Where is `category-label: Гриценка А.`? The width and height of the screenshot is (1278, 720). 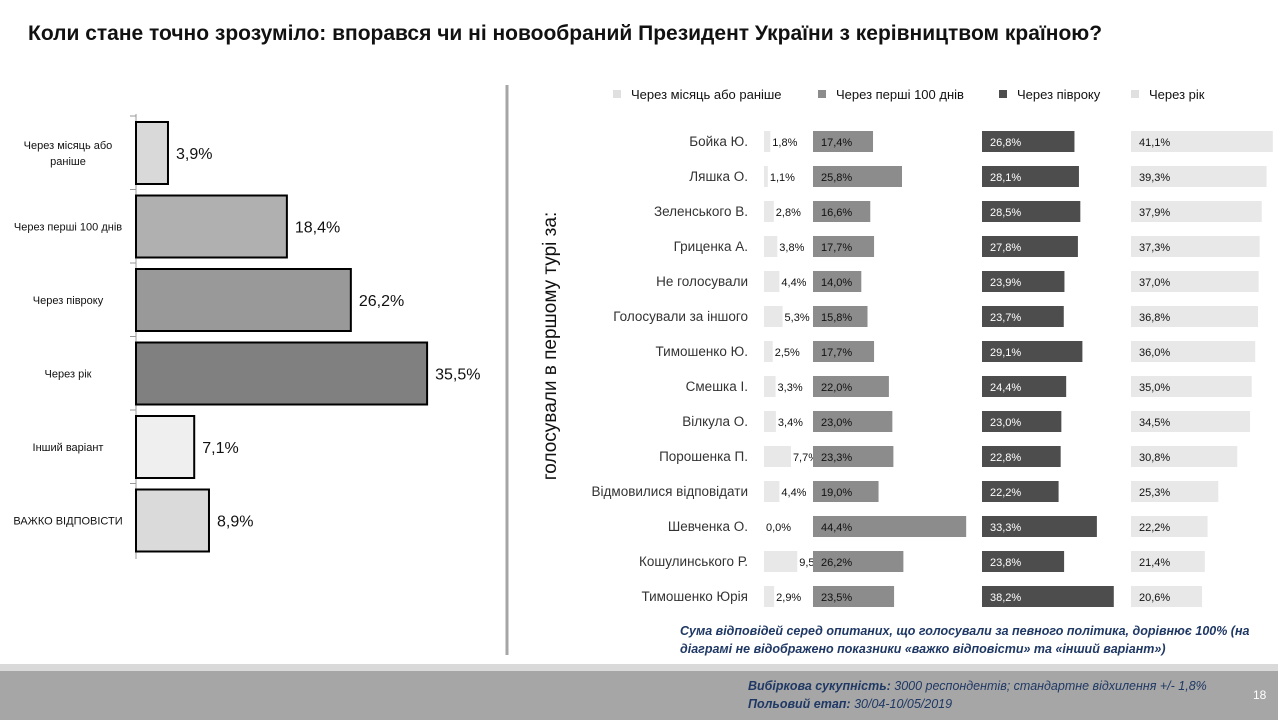
category-label: Гриценка А. is located at coordinates (711, 246).